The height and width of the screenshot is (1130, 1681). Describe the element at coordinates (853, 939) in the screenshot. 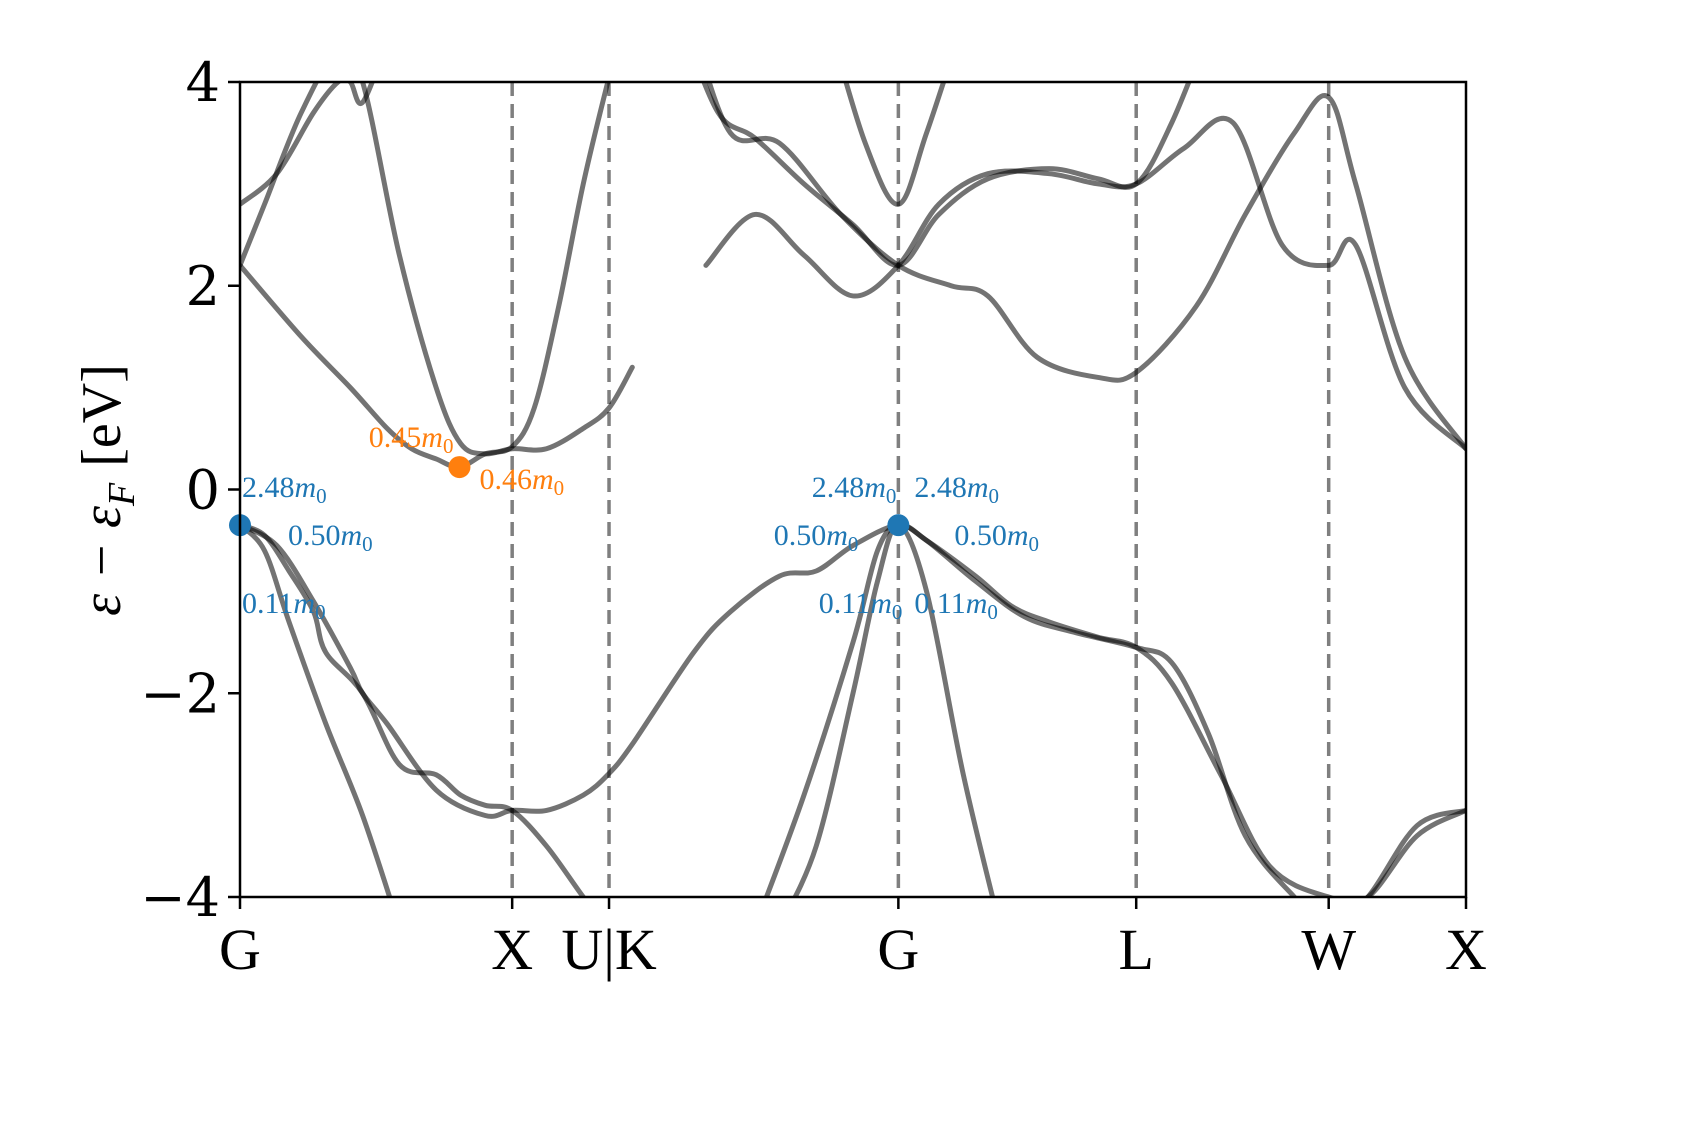

I see `x-axis-ticks: G X U|K G L W X` at that location.